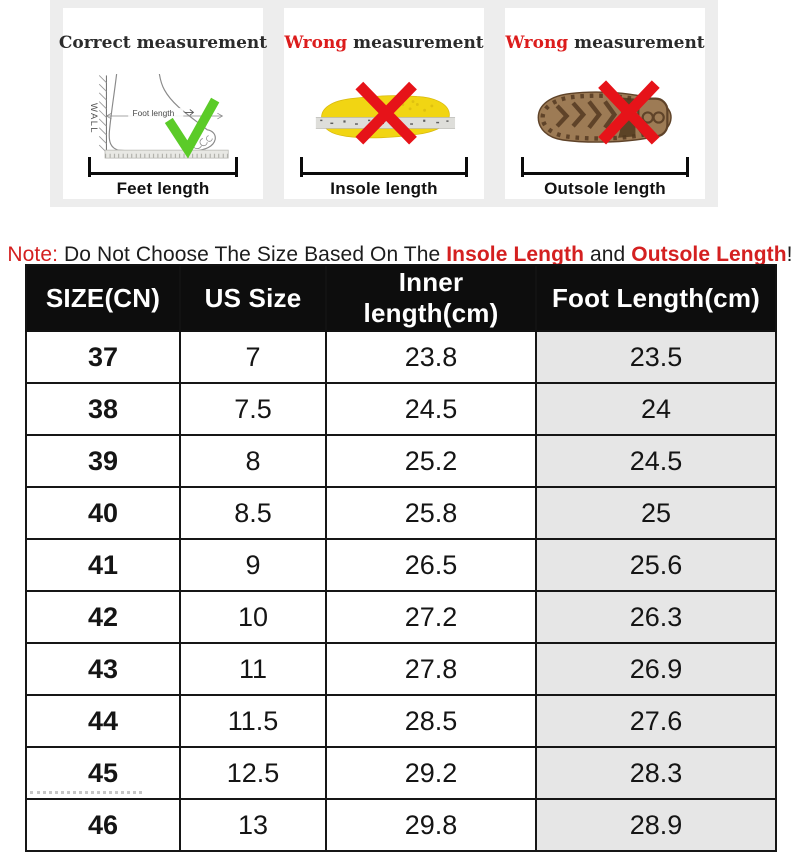 This screenshot has height=852, width=800. I want to click on outsole-illustration, so click(604, 112).